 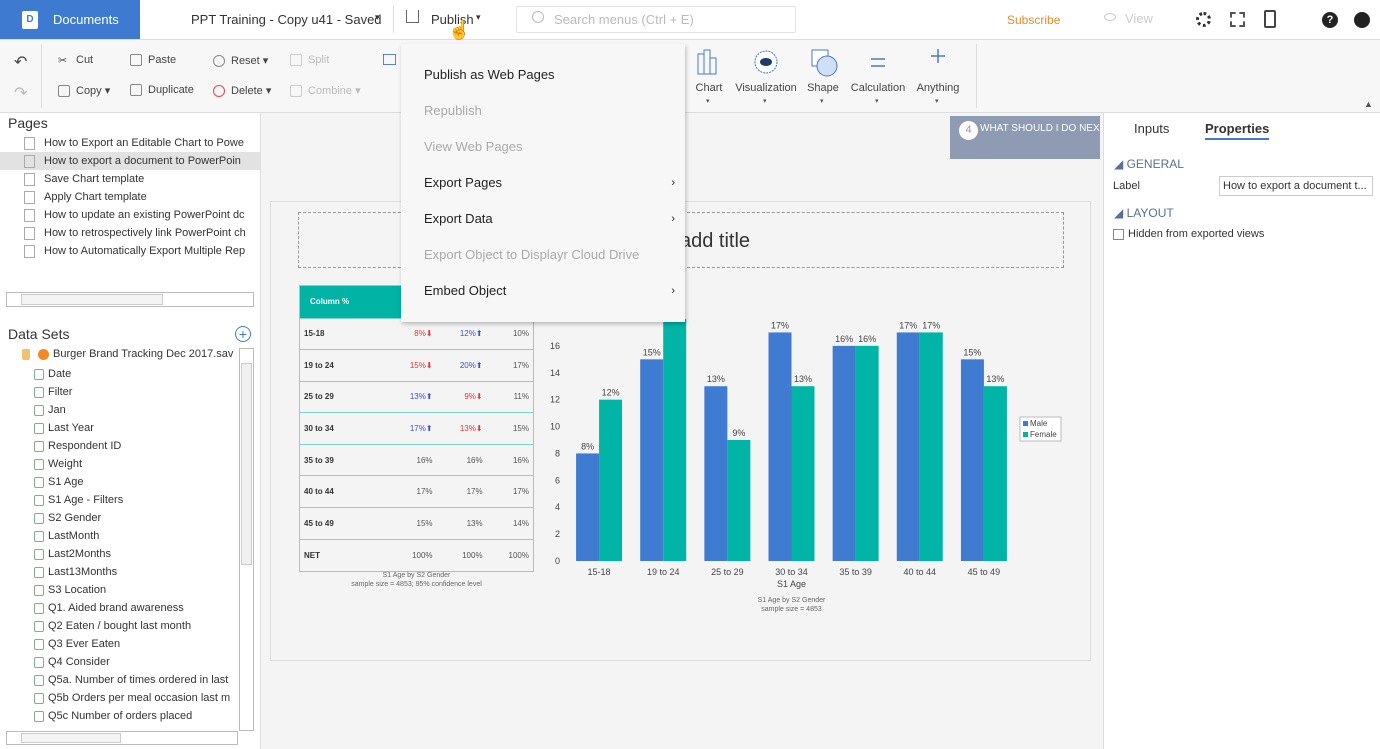 What do you see at coordinates (823, 88) in the screenshot?
I see `insert-button: Shape` at bounding box center [823, 88].